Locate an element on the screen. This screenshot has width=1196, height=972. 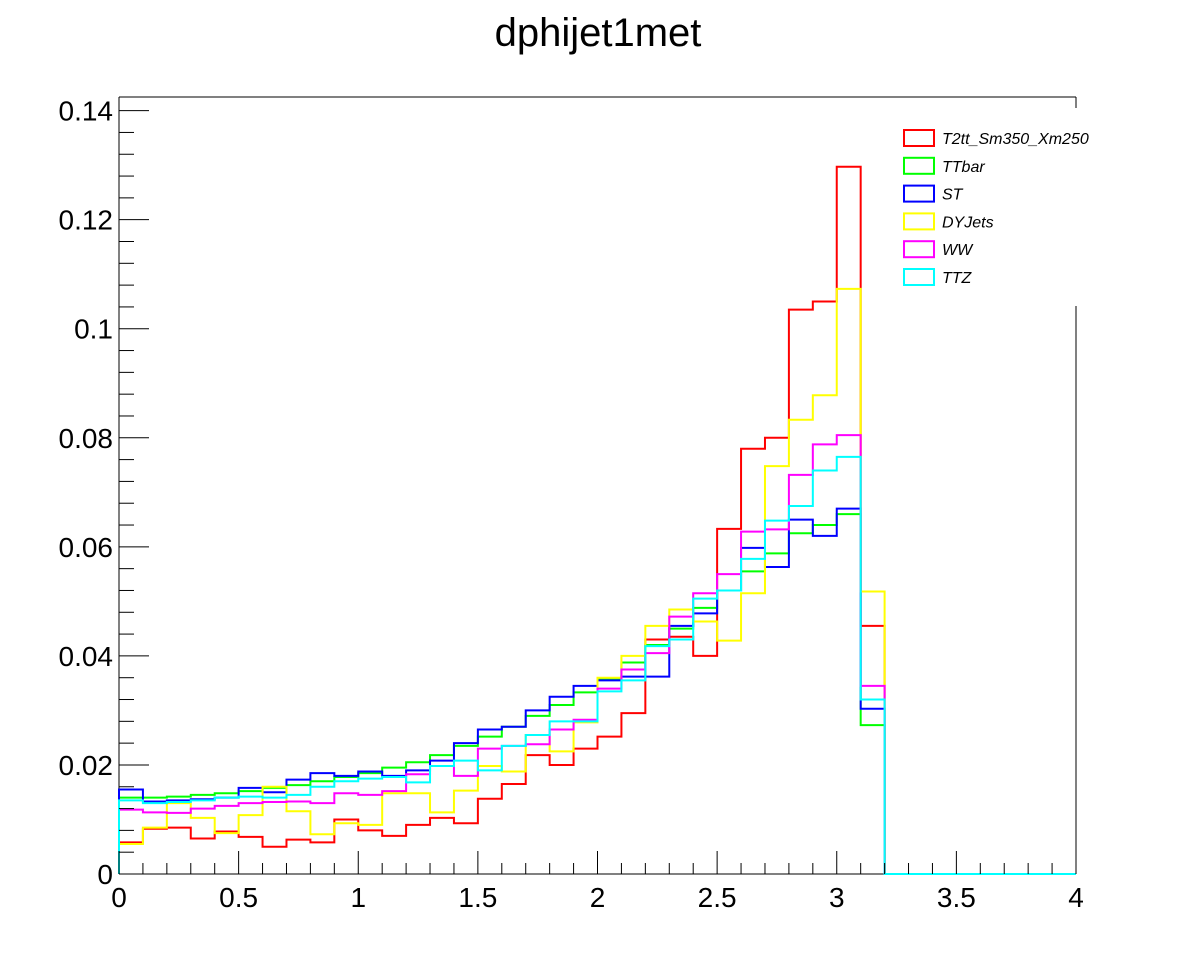
y-tick-label: 0.14 is located at coordinates (86, 111).